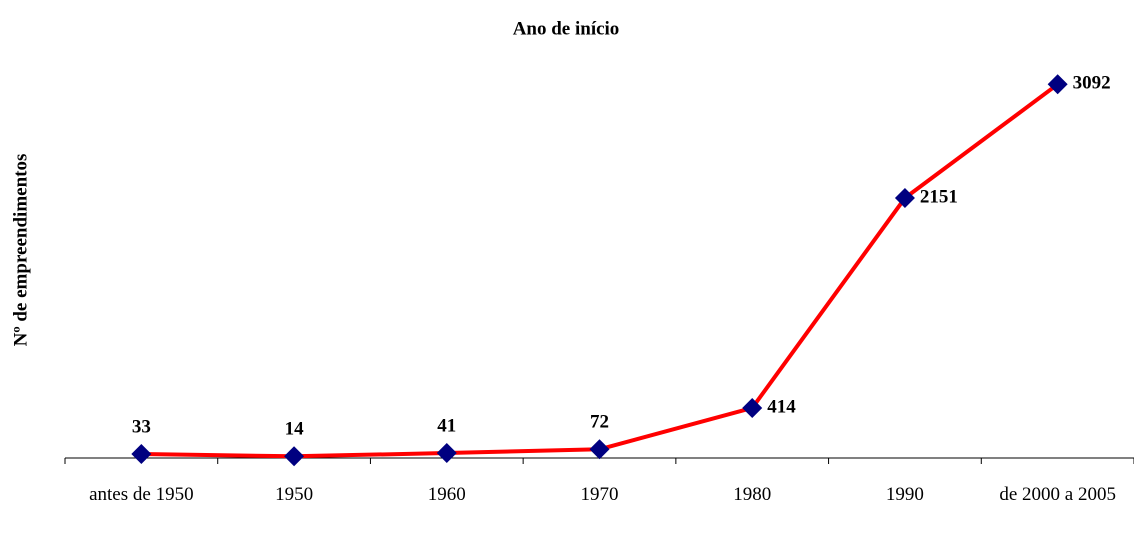  I want to click on x-tick-label: 1970, so click(599, 494).